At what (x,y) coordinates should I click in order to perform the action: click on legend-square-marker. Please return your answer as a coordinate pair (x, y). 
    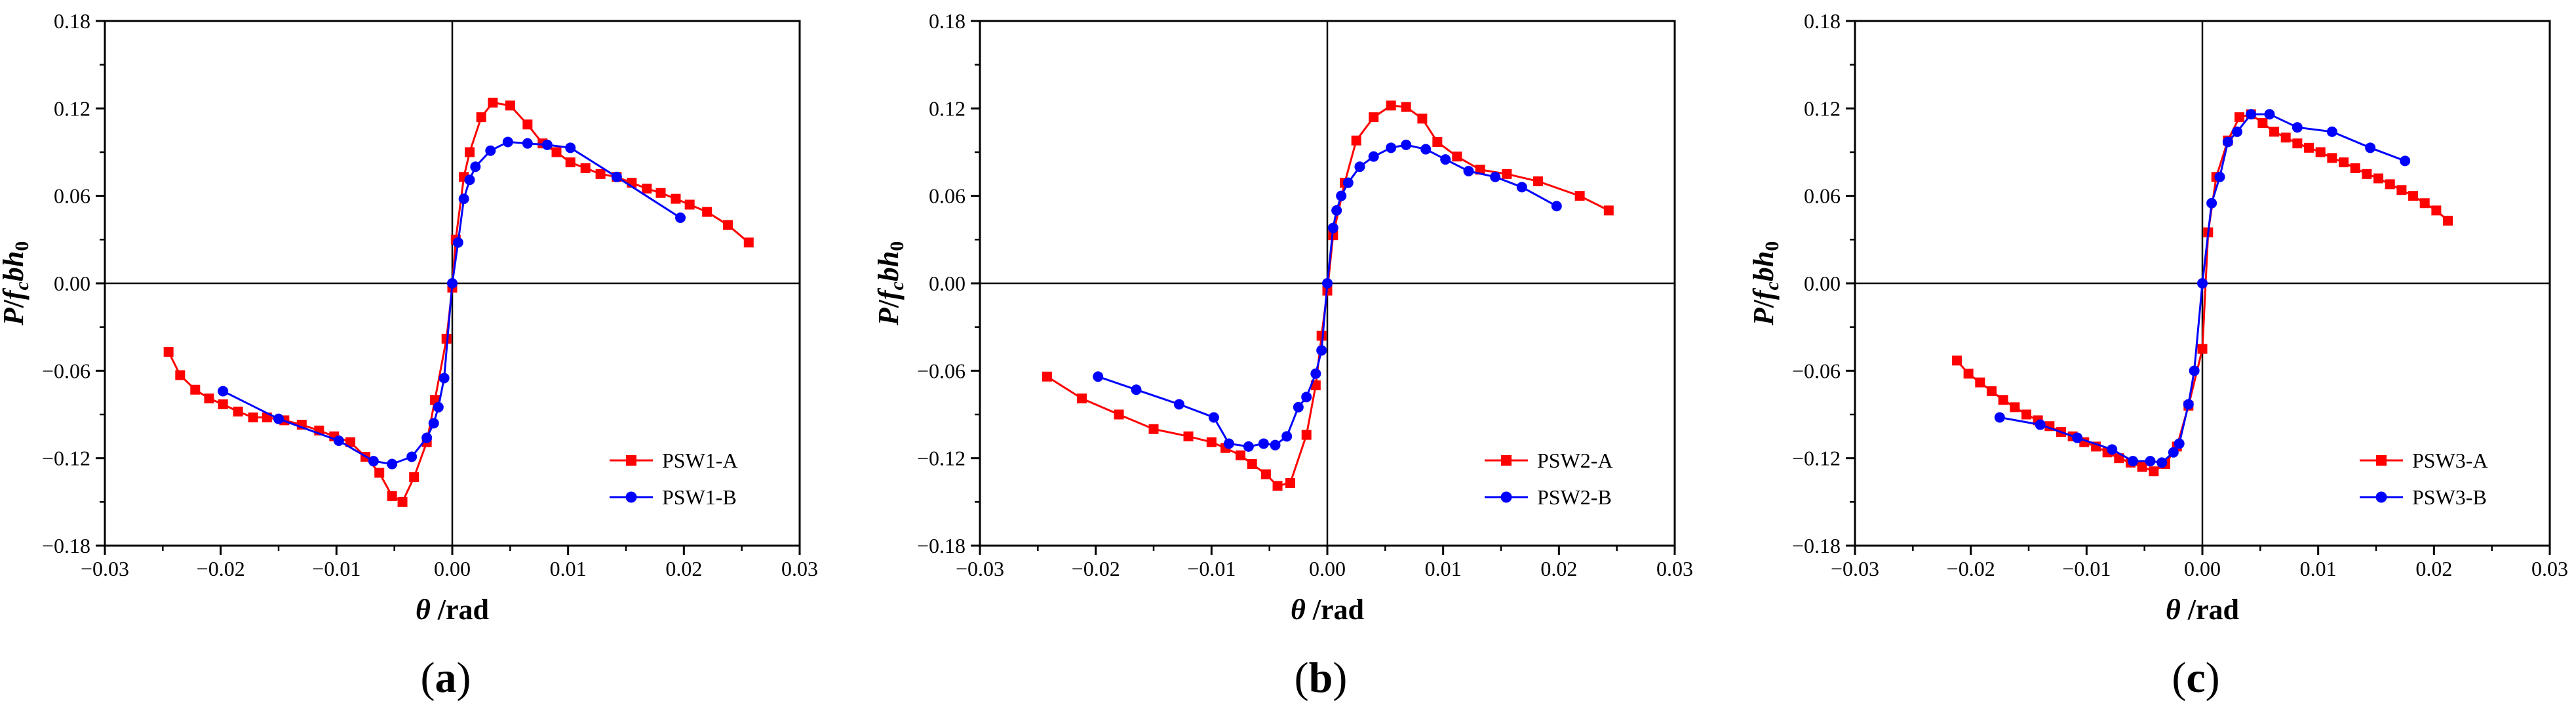
    Looking at the image, I should click on (631, 461).